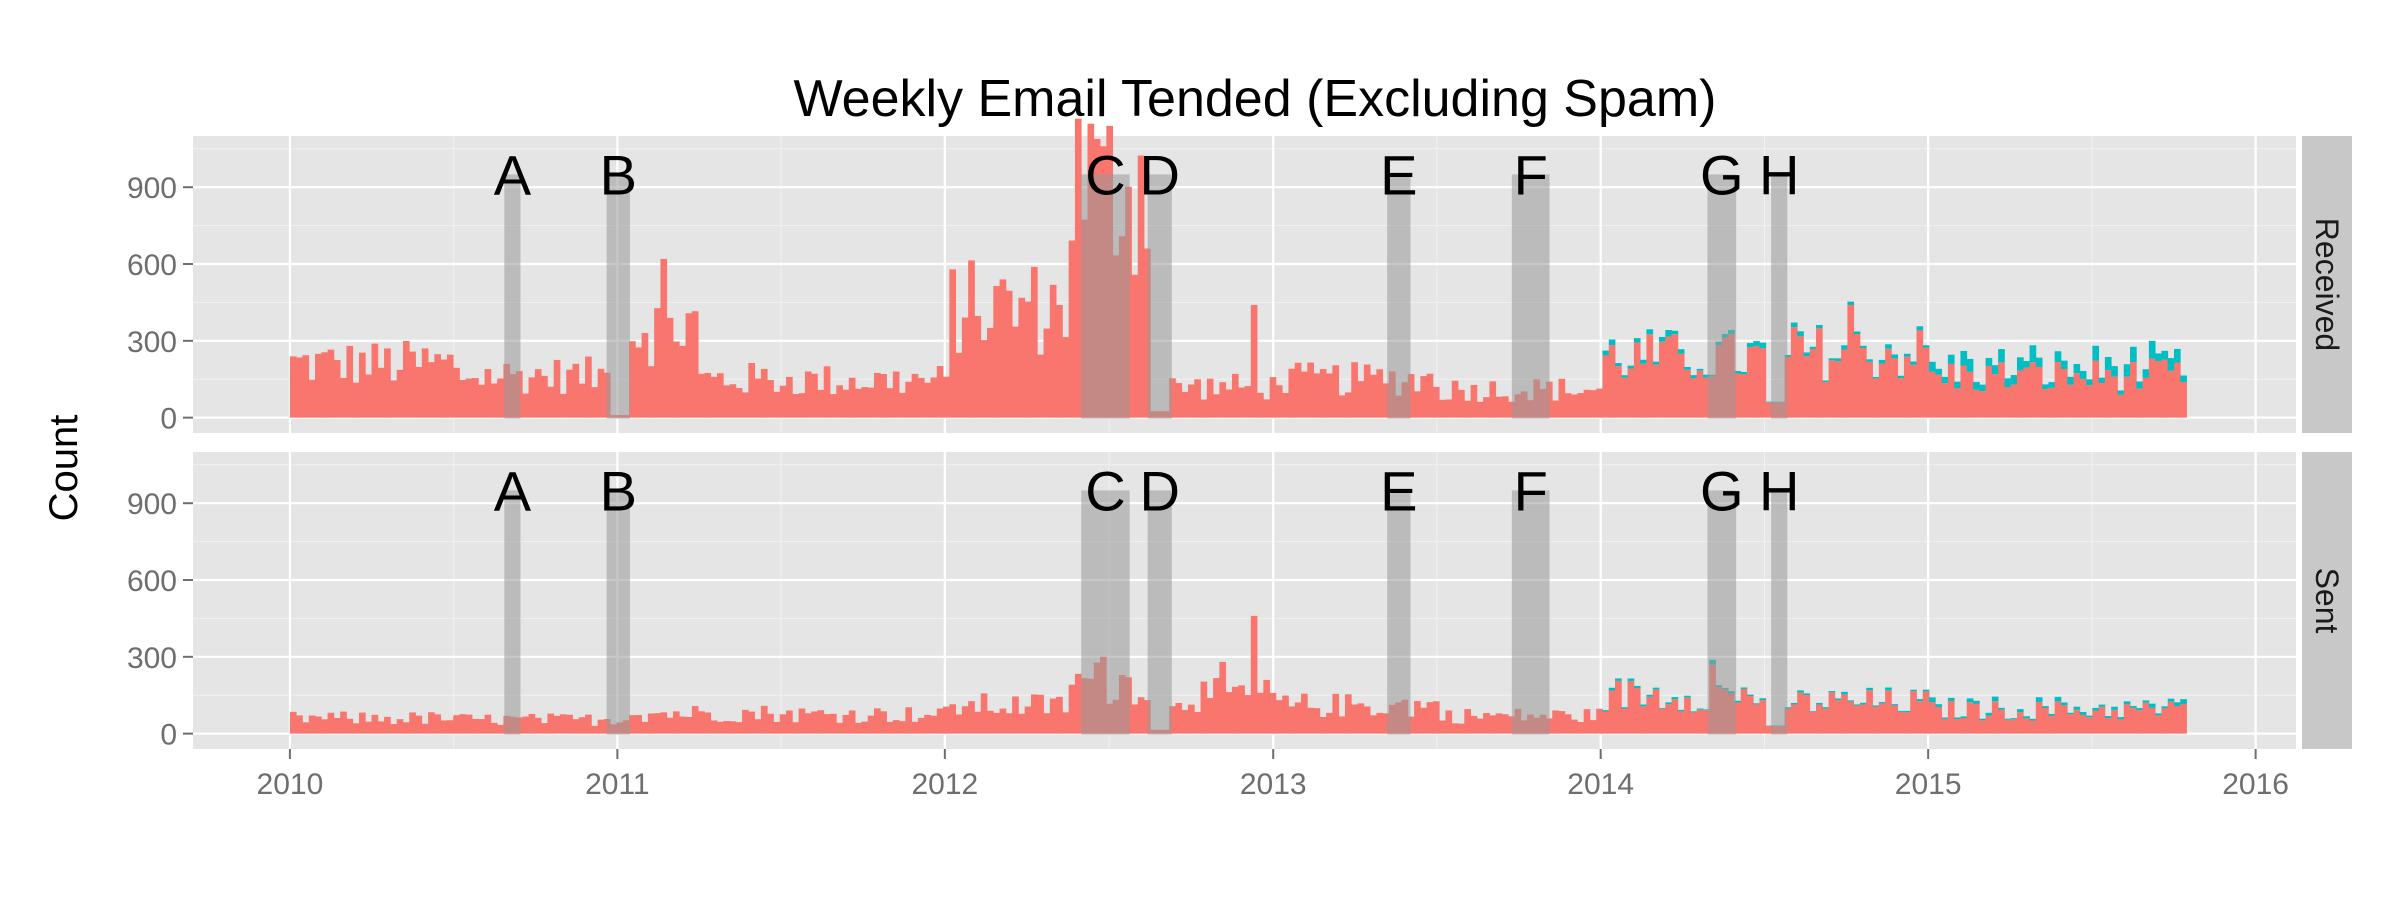 The width and height of the screenshot is (2400, 900). Describe the element at coordinates (1105, 490) in the screenshot. I see `event-label-c: C` at that location.